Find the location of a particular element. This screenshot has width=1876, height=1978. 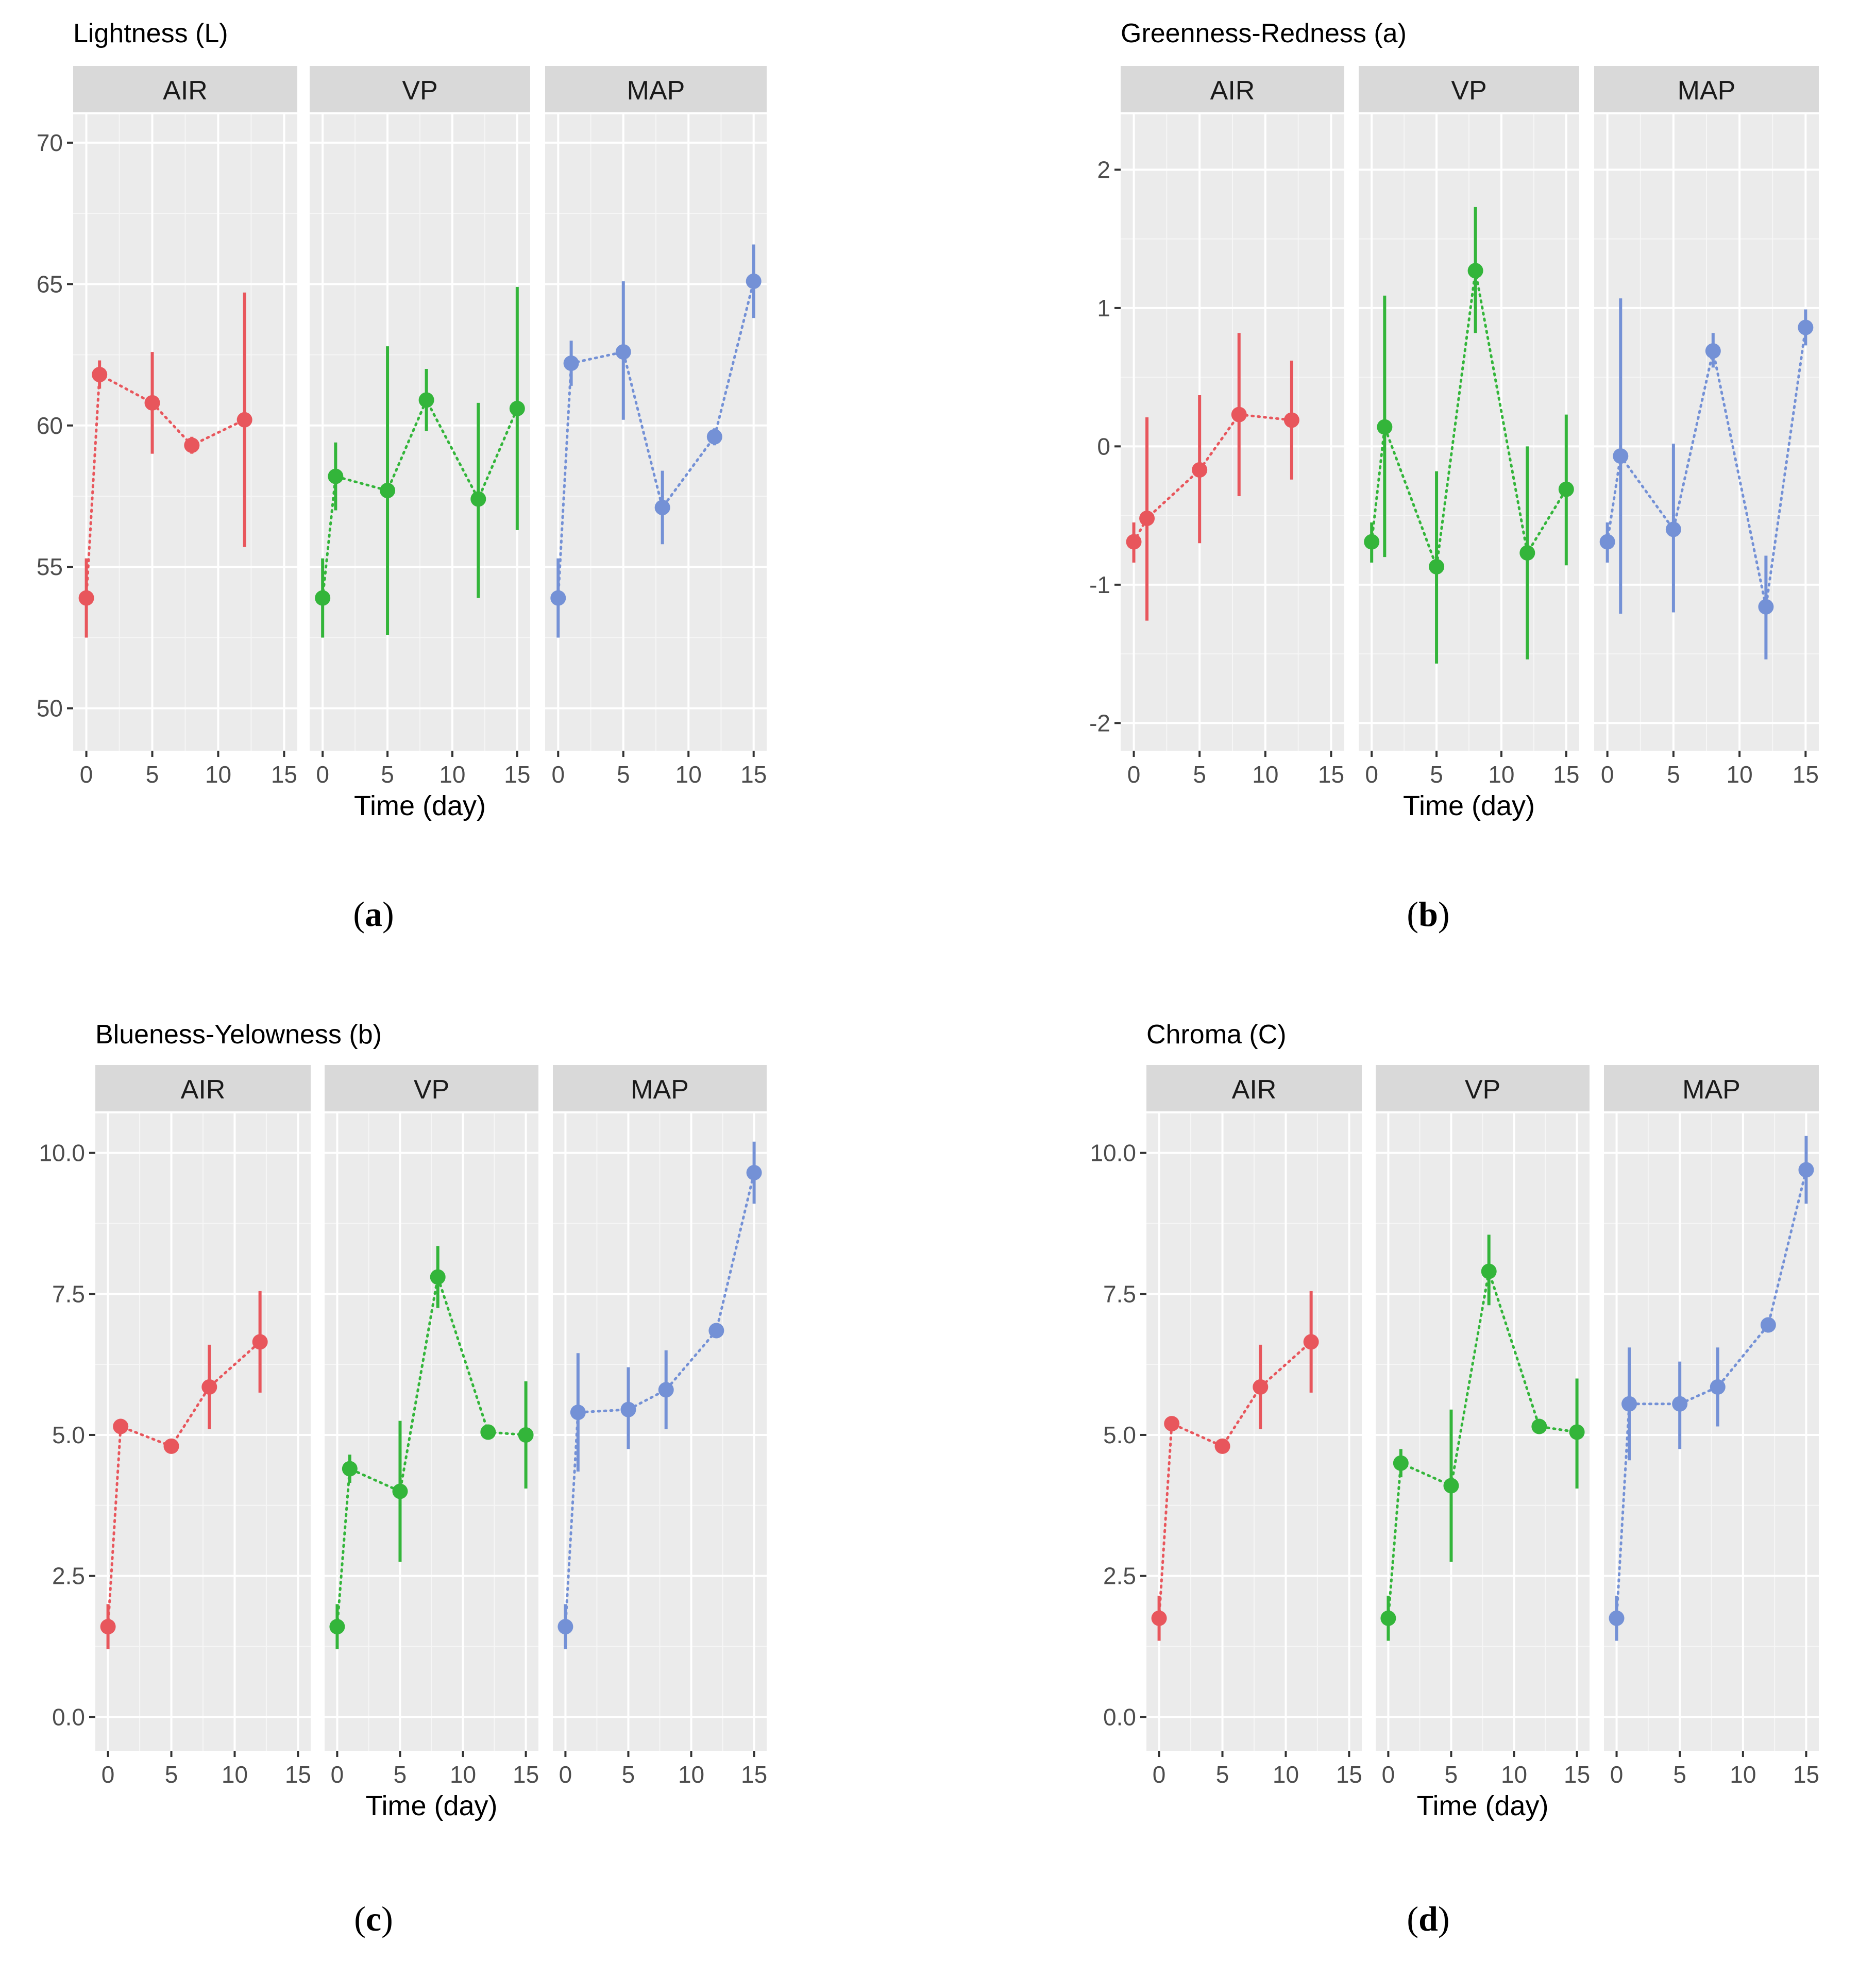

caption-c: (c) is located at coordinates (373, 1918).